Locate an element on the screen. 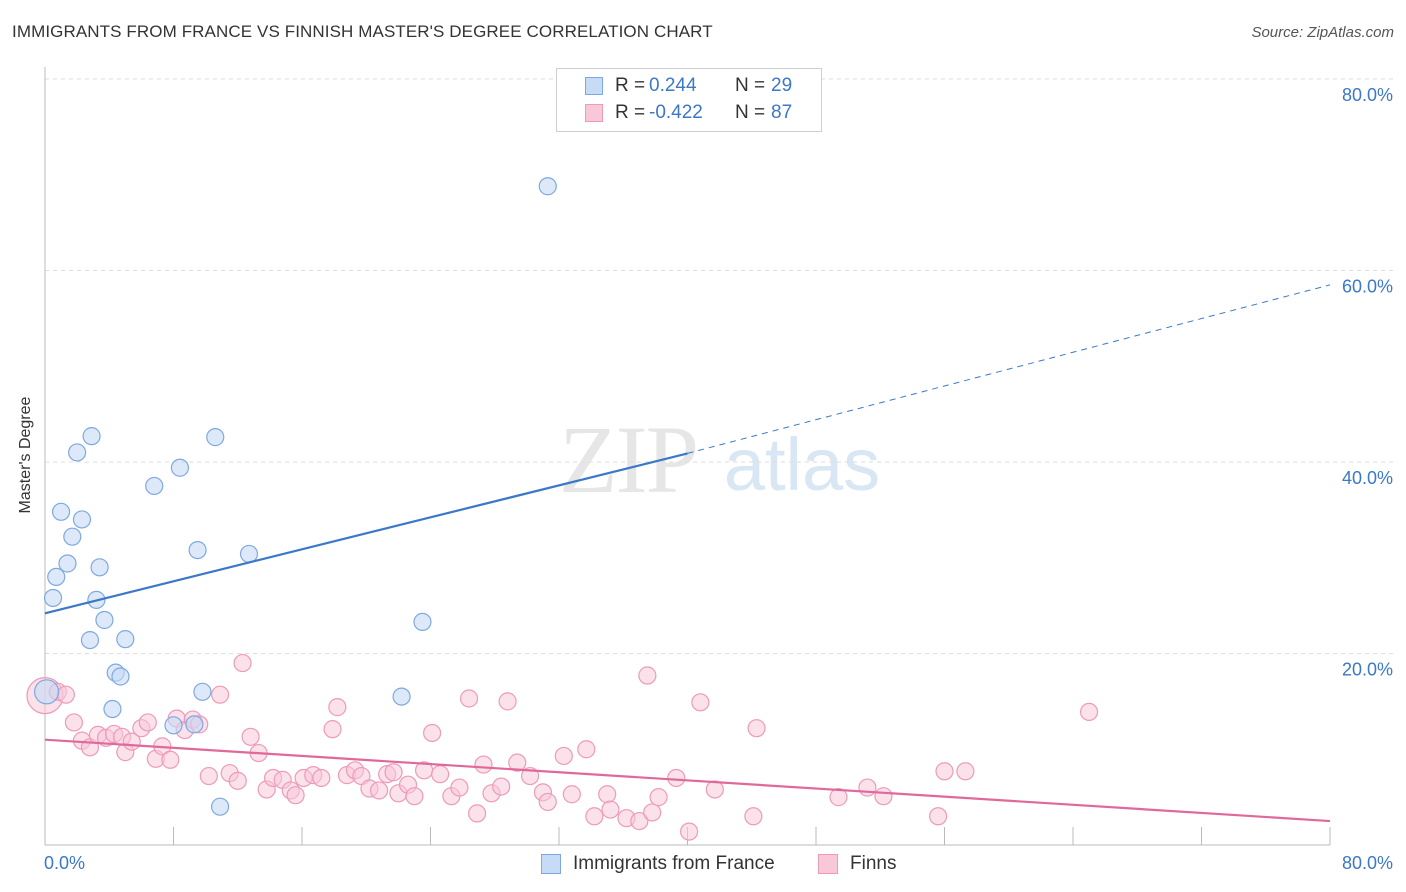 The height and width of the screenshot is (892, 1406). y-tick-label: 80.0% is located at coordinates (1367, 95).